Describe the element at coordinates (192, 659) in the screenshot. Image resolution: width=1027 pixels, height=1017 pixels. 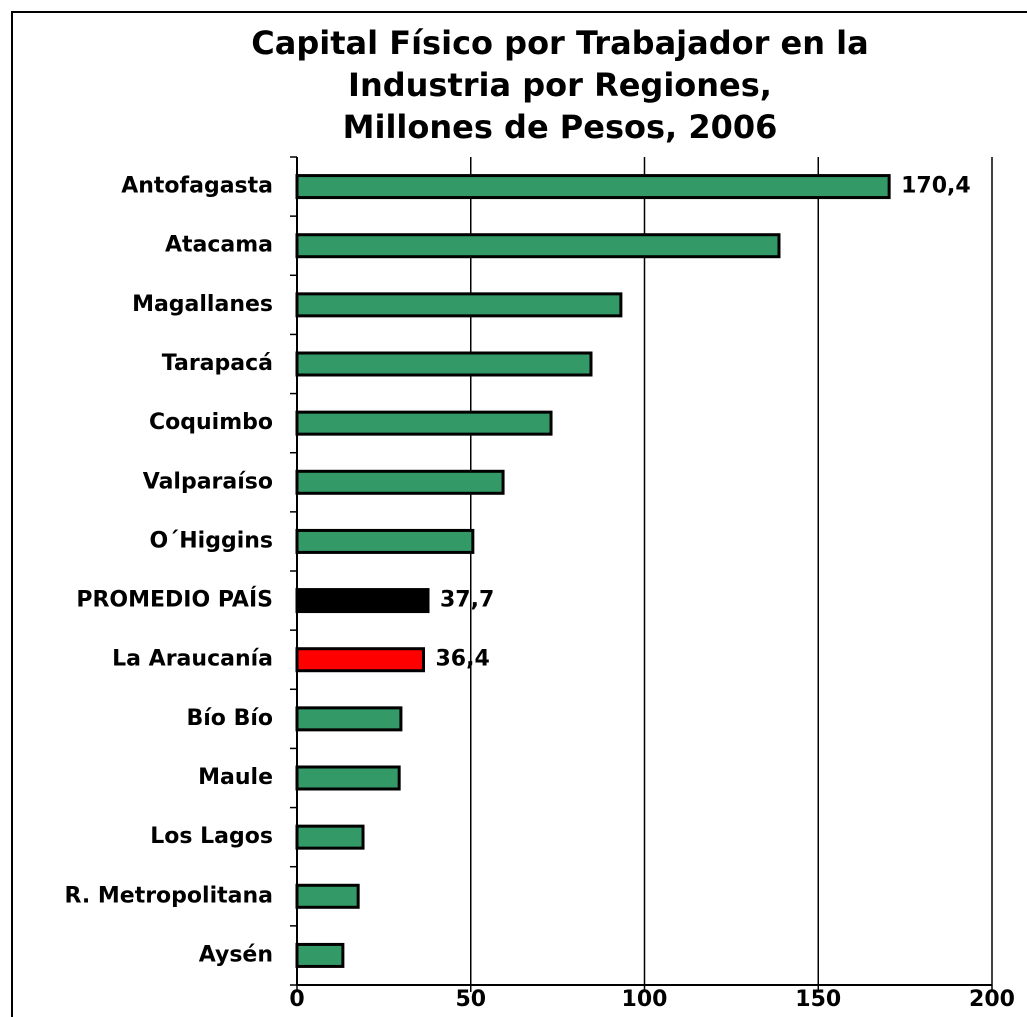
I see `y-tick-label: La Araucanía` at that location.